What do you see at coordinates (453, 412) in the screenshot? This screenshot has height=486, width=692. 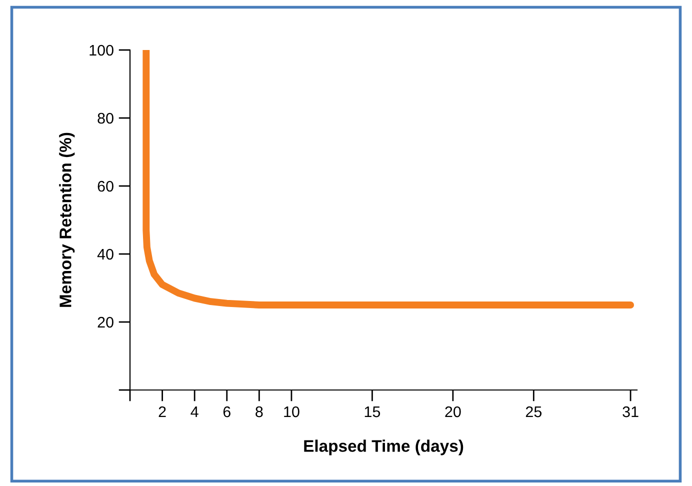 I see `x-tick-label: 20` at bounding box center [453, 412].